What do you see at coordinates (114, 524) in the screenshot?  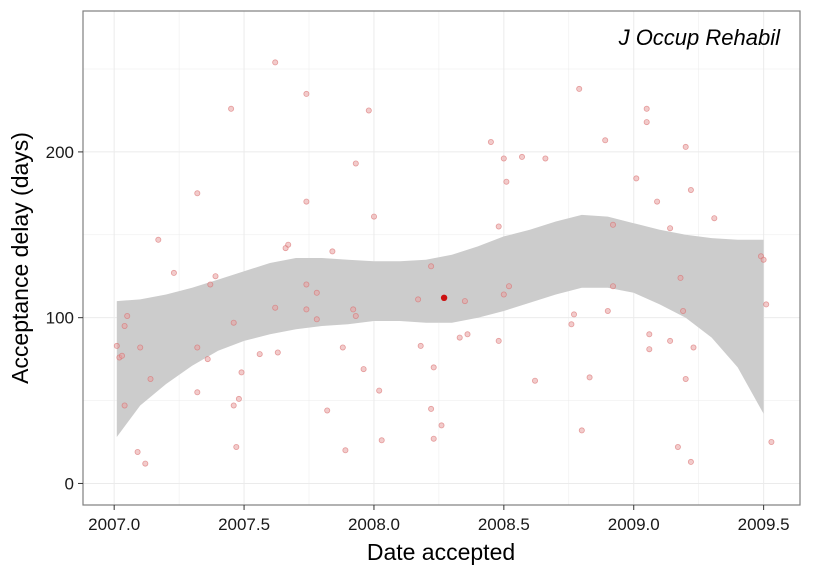 I see `x-tick-label-0: 2007.0` at bounding box center [114, 524].